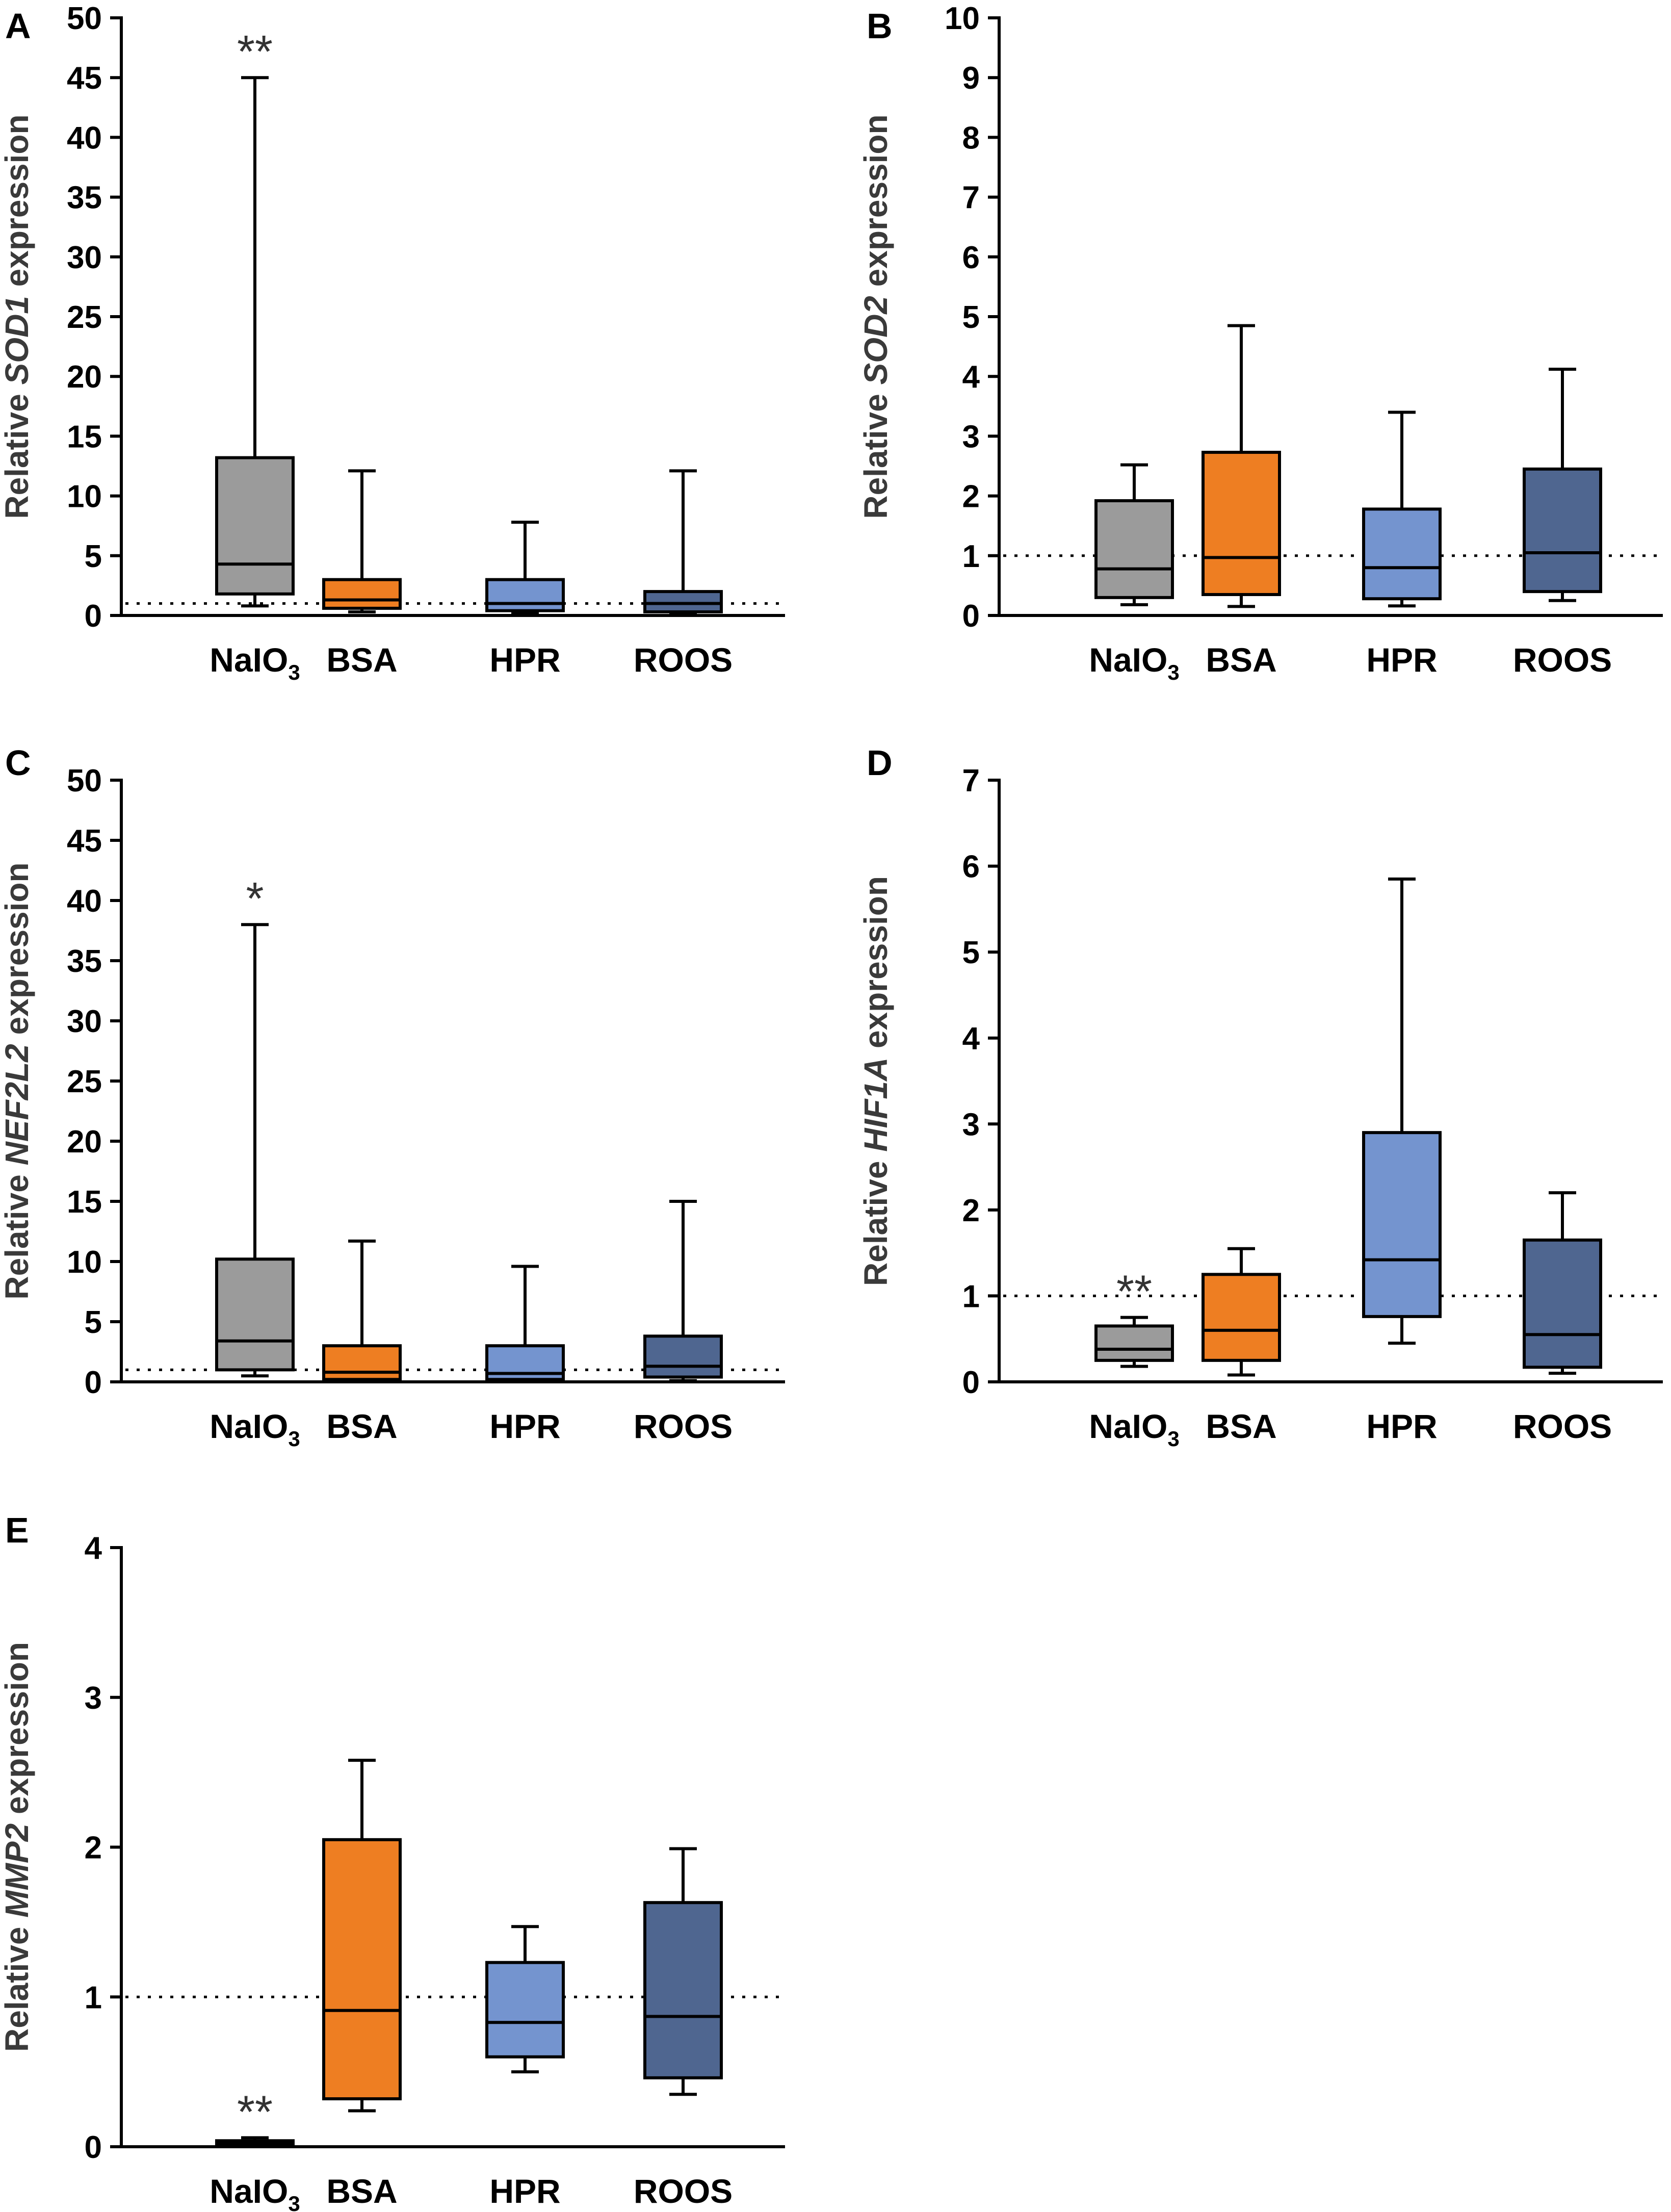 The width and height of the screenshot is (1671, 2212). What do you see at coordinates (1134, 534) in the screenshot?
I see `box-NaIO3` at bounding box center [1134, 534].